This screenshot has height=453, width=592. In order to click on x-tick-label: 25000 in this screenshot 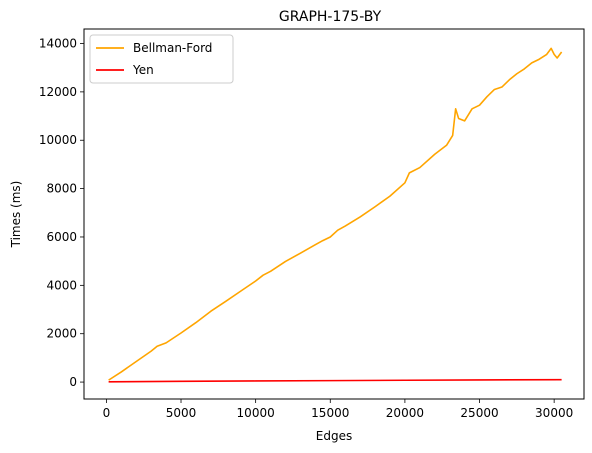, I will do `click(479, 413)`.